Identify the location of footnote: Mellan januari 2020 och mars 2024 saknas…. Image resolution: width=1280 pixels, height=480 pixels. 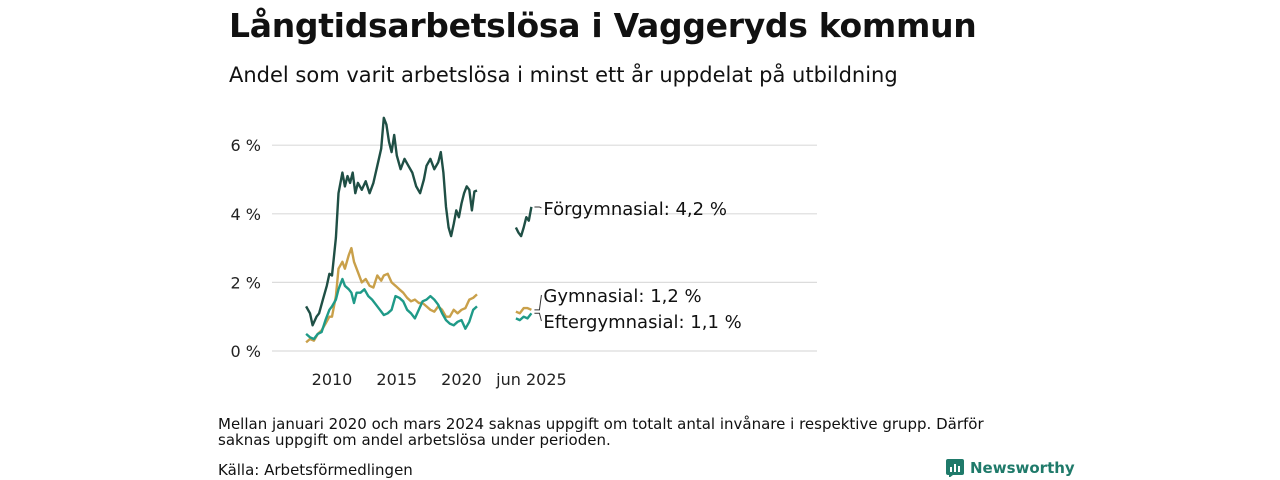
(601, 432).